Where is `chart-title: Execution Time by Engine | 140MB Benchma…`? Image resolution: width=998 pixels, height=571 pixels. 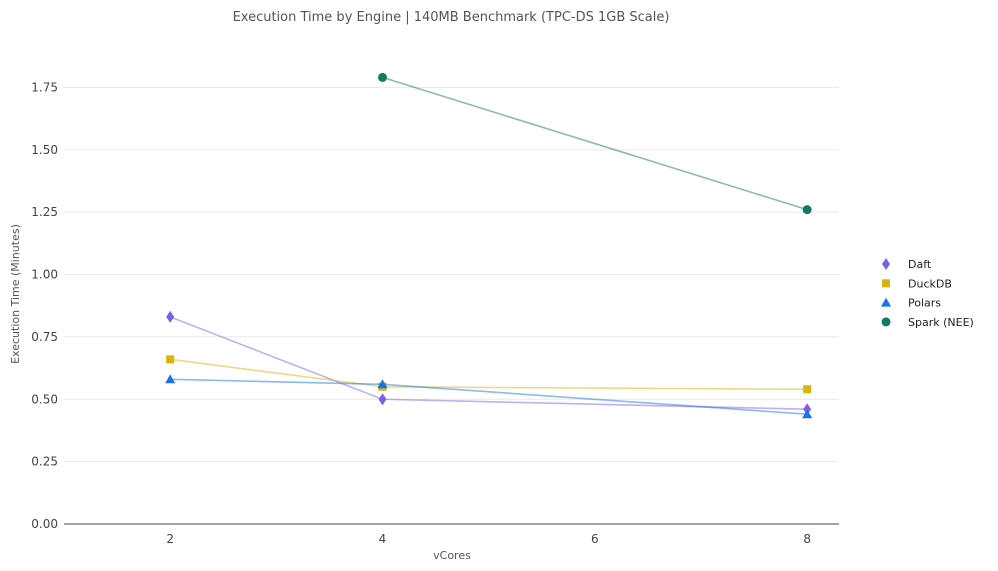 chart-title: Execution Time by Engine | 140MB Benchma… is located at coordinates (451, 17).